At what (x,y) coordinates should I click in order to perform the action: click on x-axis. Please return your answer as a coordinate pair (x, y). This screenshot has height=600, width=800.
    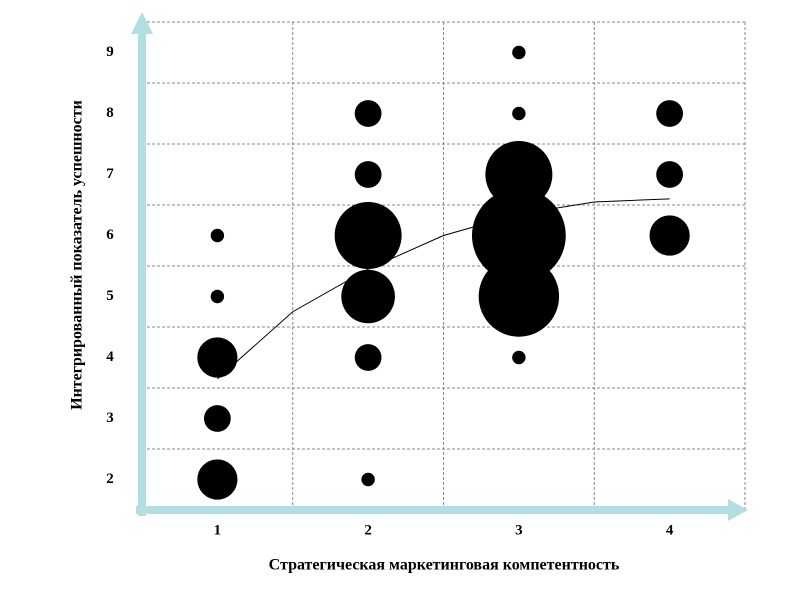
    Looking at the image, I should click on (434, 510).